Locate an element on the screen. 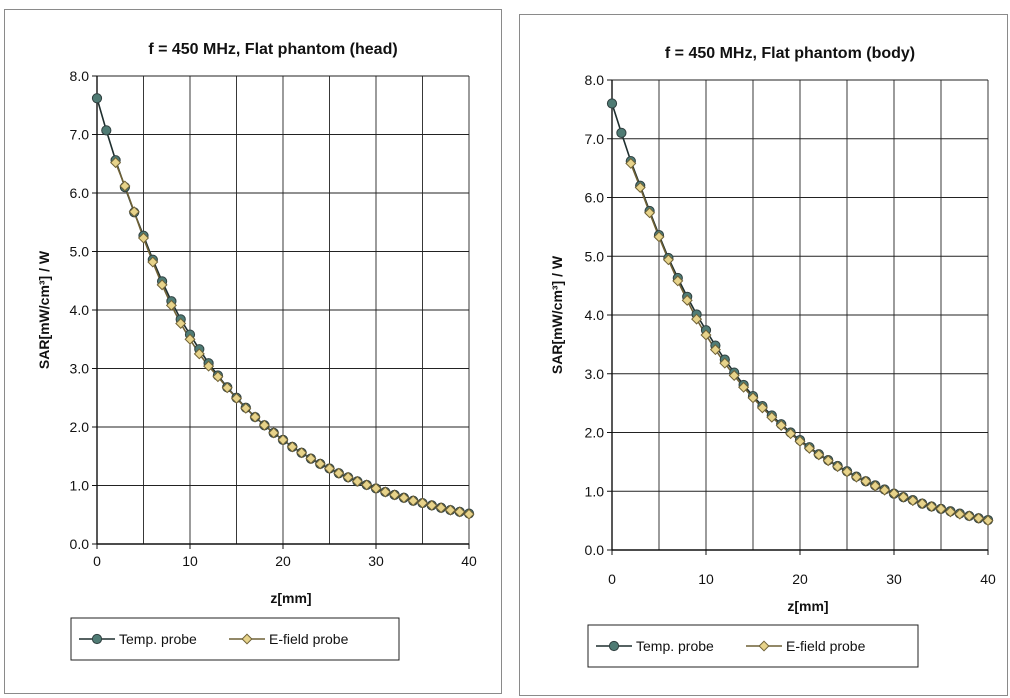 This screenshot has width=1010, height=698. legend-label-temp-probe: Temp. probe is located at coordinates (158, 639).